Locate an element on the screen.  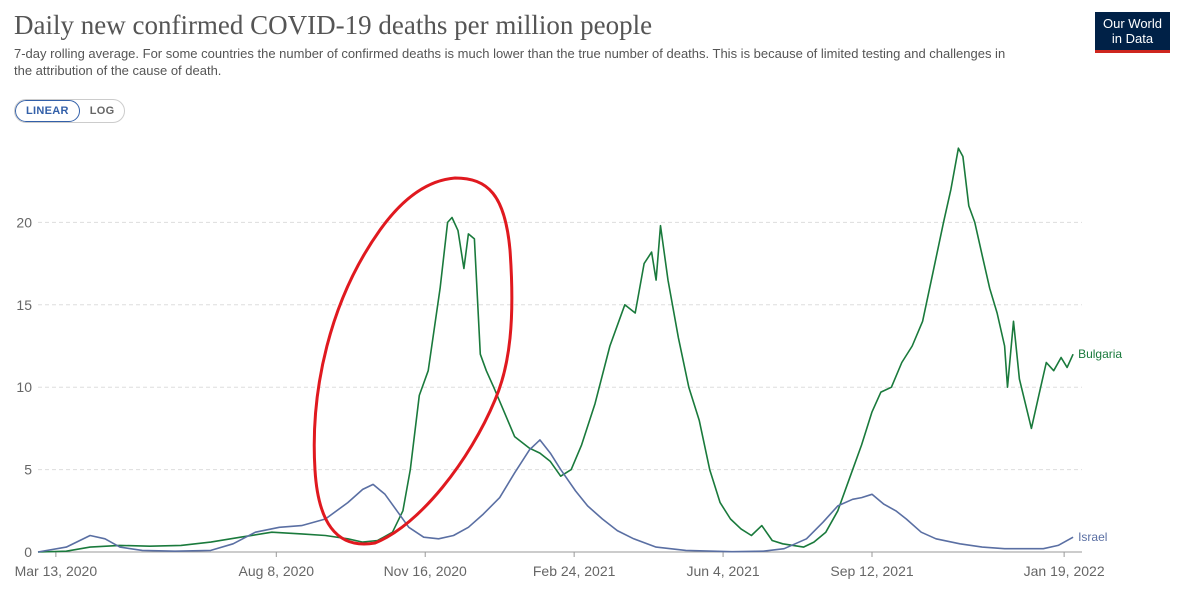
x-tick-label: Nov 16, 2020 is located at coordinates (425, 571).